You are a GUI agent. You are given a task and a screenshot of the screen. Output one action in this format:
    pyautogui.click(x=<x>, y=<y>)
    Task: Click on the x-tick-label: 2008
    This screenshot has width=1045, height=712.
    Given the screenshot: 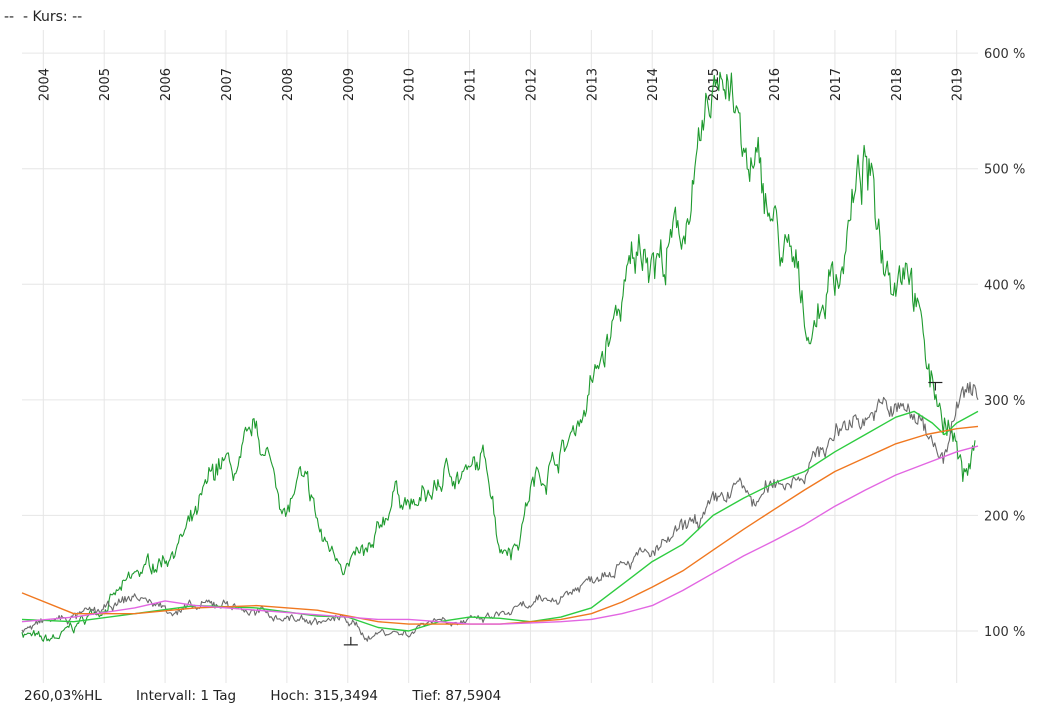 What is the action you would take?
    pyautogui.click(x=288, y=84)
    